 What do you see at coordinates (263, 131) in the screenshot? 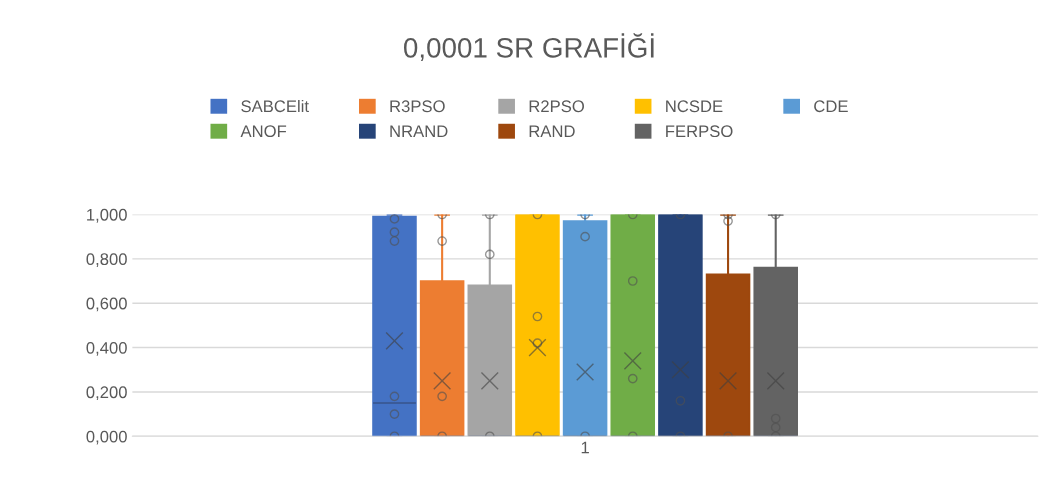
I see `legend-label: ANOF` at bounding box center [263, 131].